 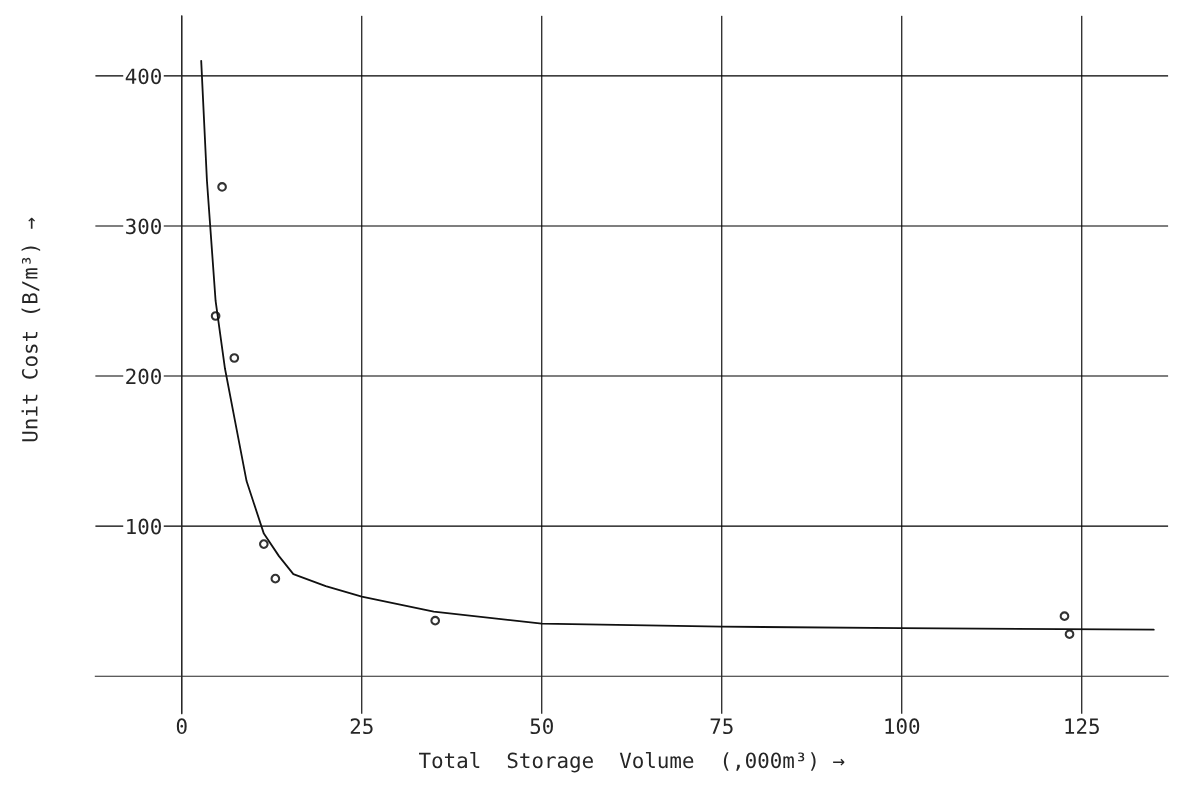 What do you see at coordinates (541, 726) in the screenshot?
I see `x-tick-label: 50` at bounding box center [541, 726].